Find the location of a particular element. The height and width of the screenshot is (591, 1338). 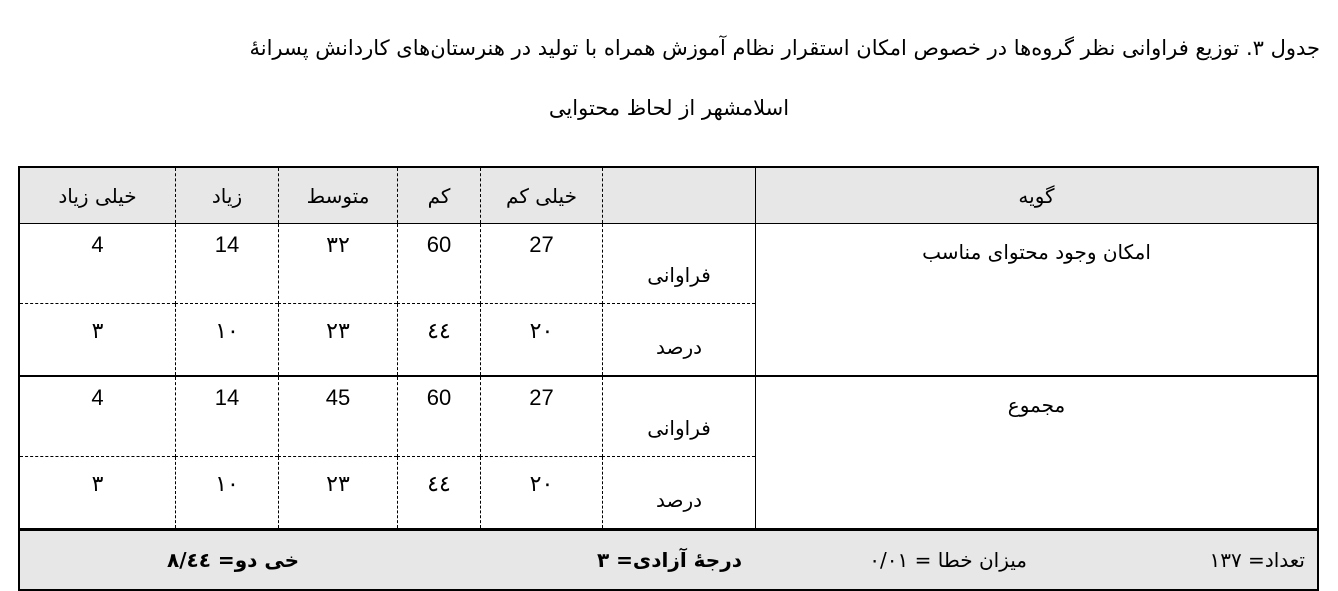

header-high: زیاد is located at coordinates (227, 195).